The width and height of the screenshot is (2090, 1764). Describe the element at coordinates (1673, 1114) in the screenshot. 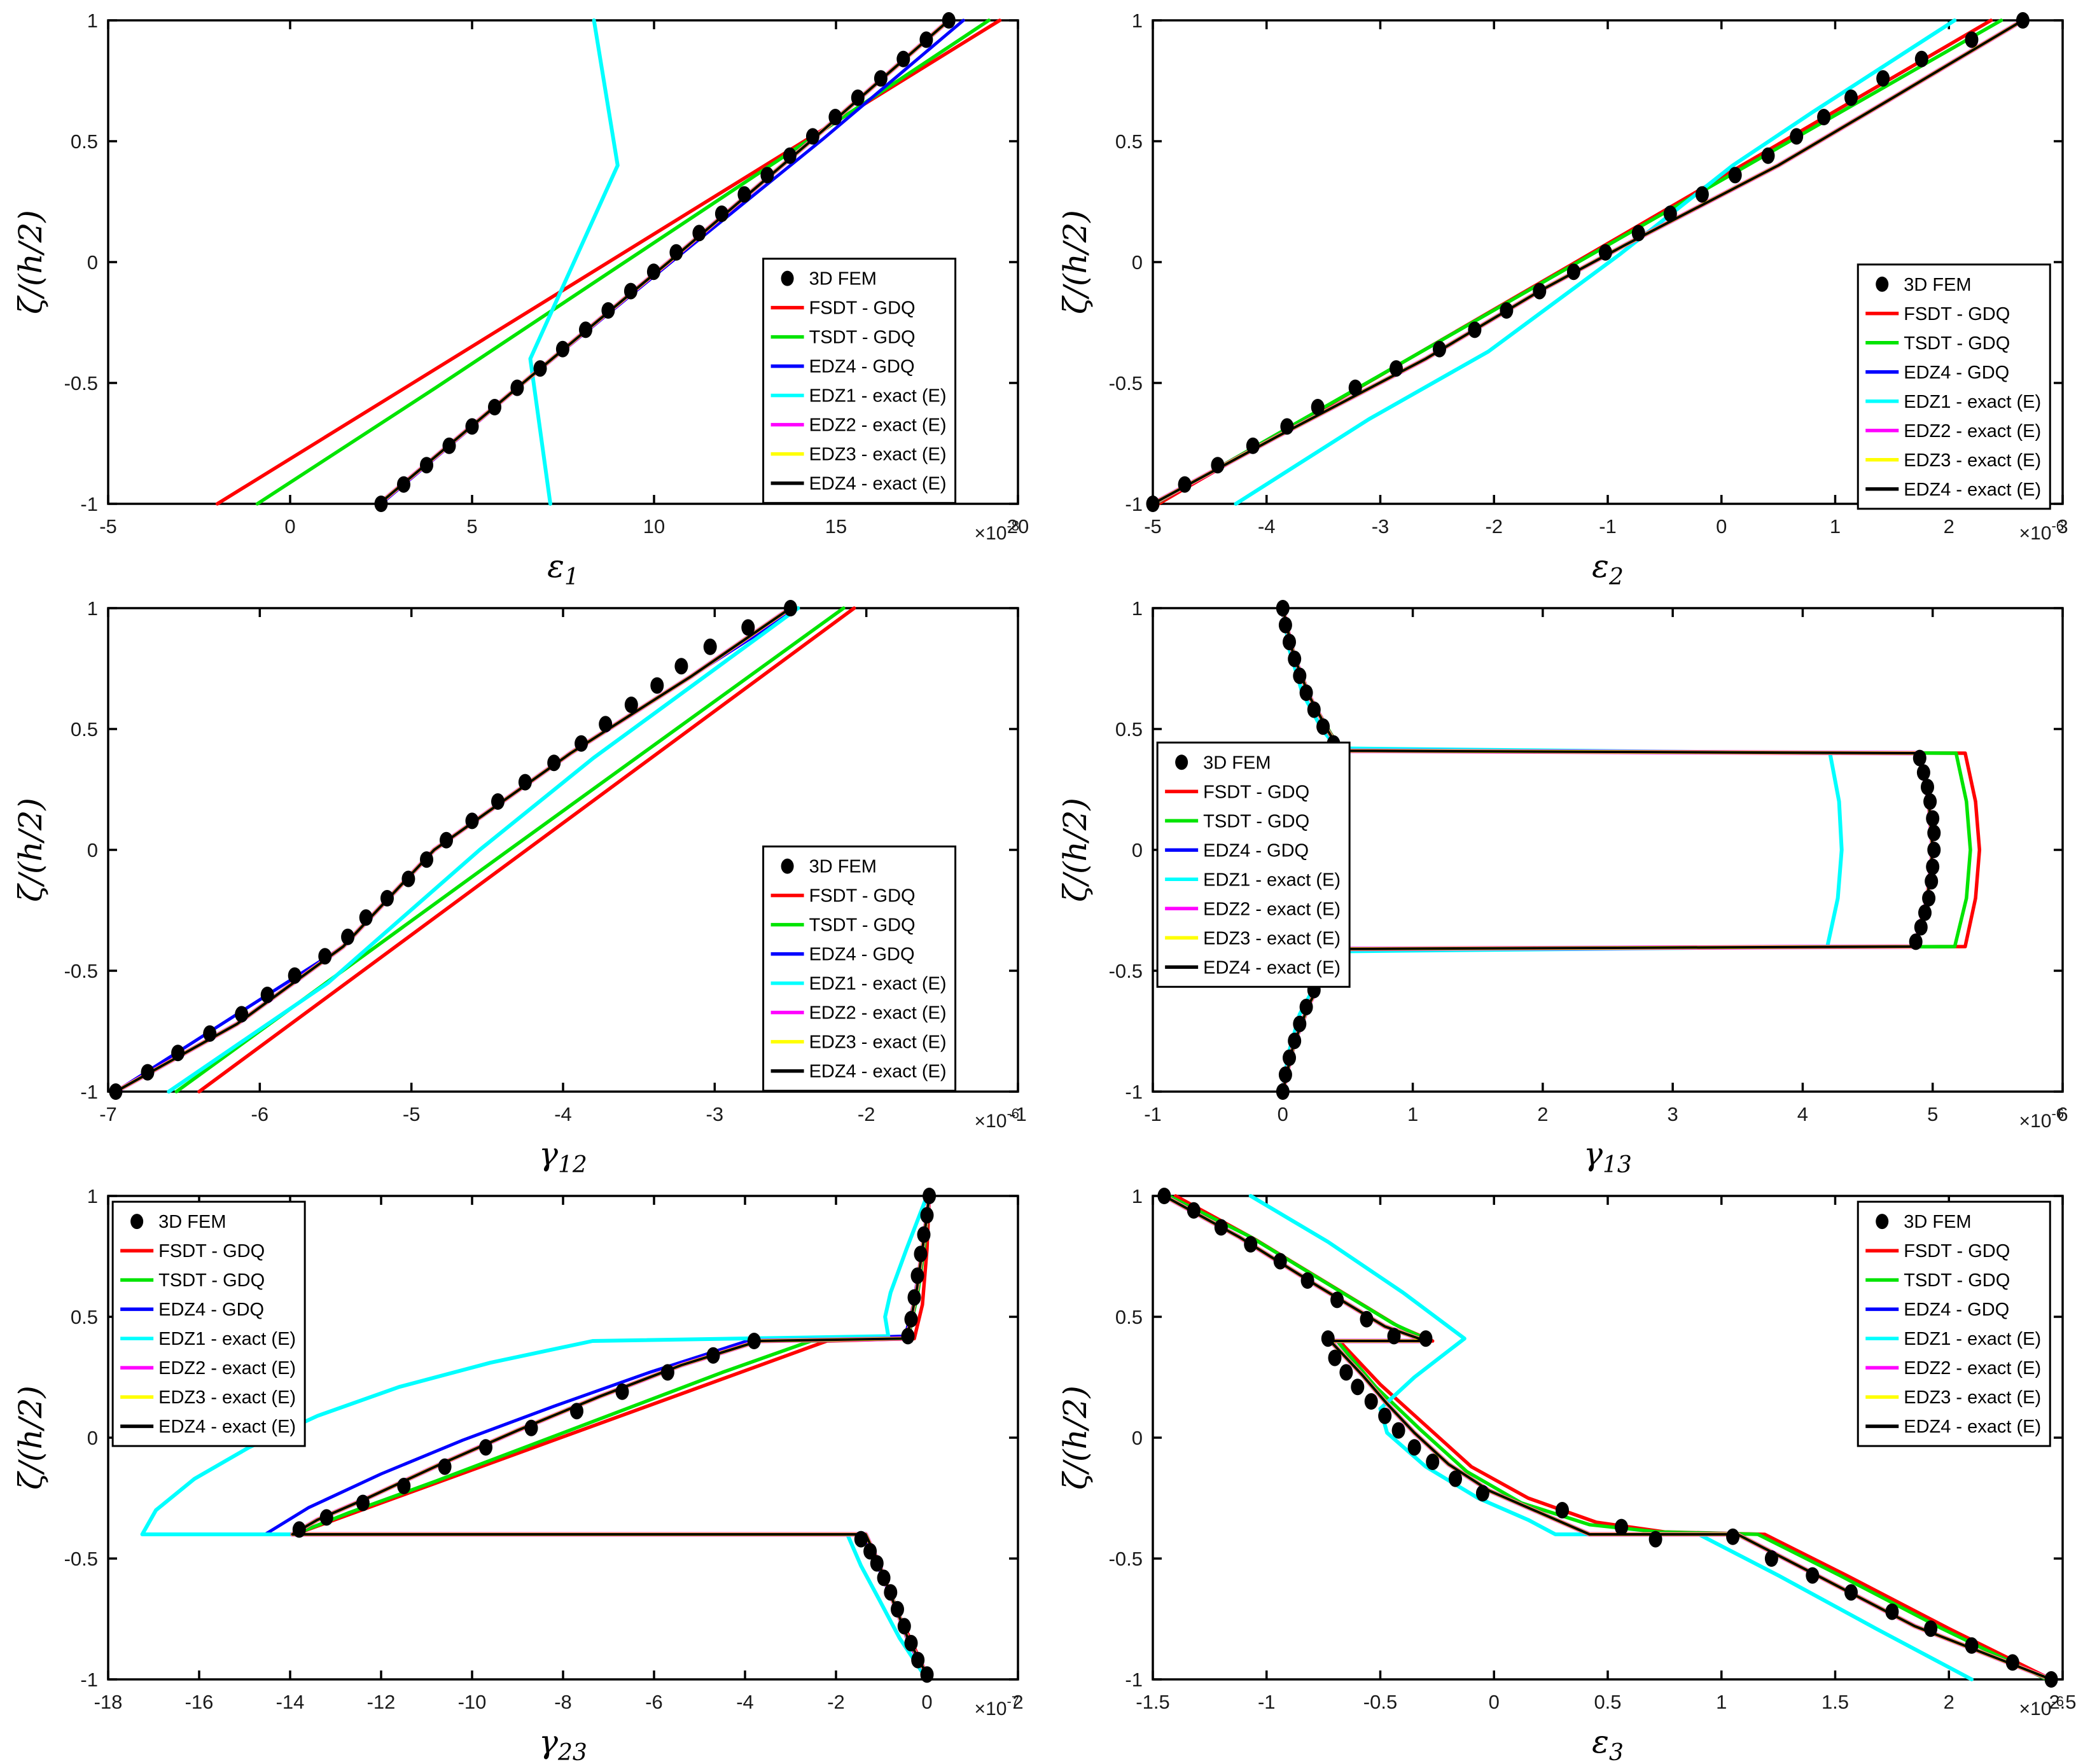

I see `x-tick-label: 3` at that location.